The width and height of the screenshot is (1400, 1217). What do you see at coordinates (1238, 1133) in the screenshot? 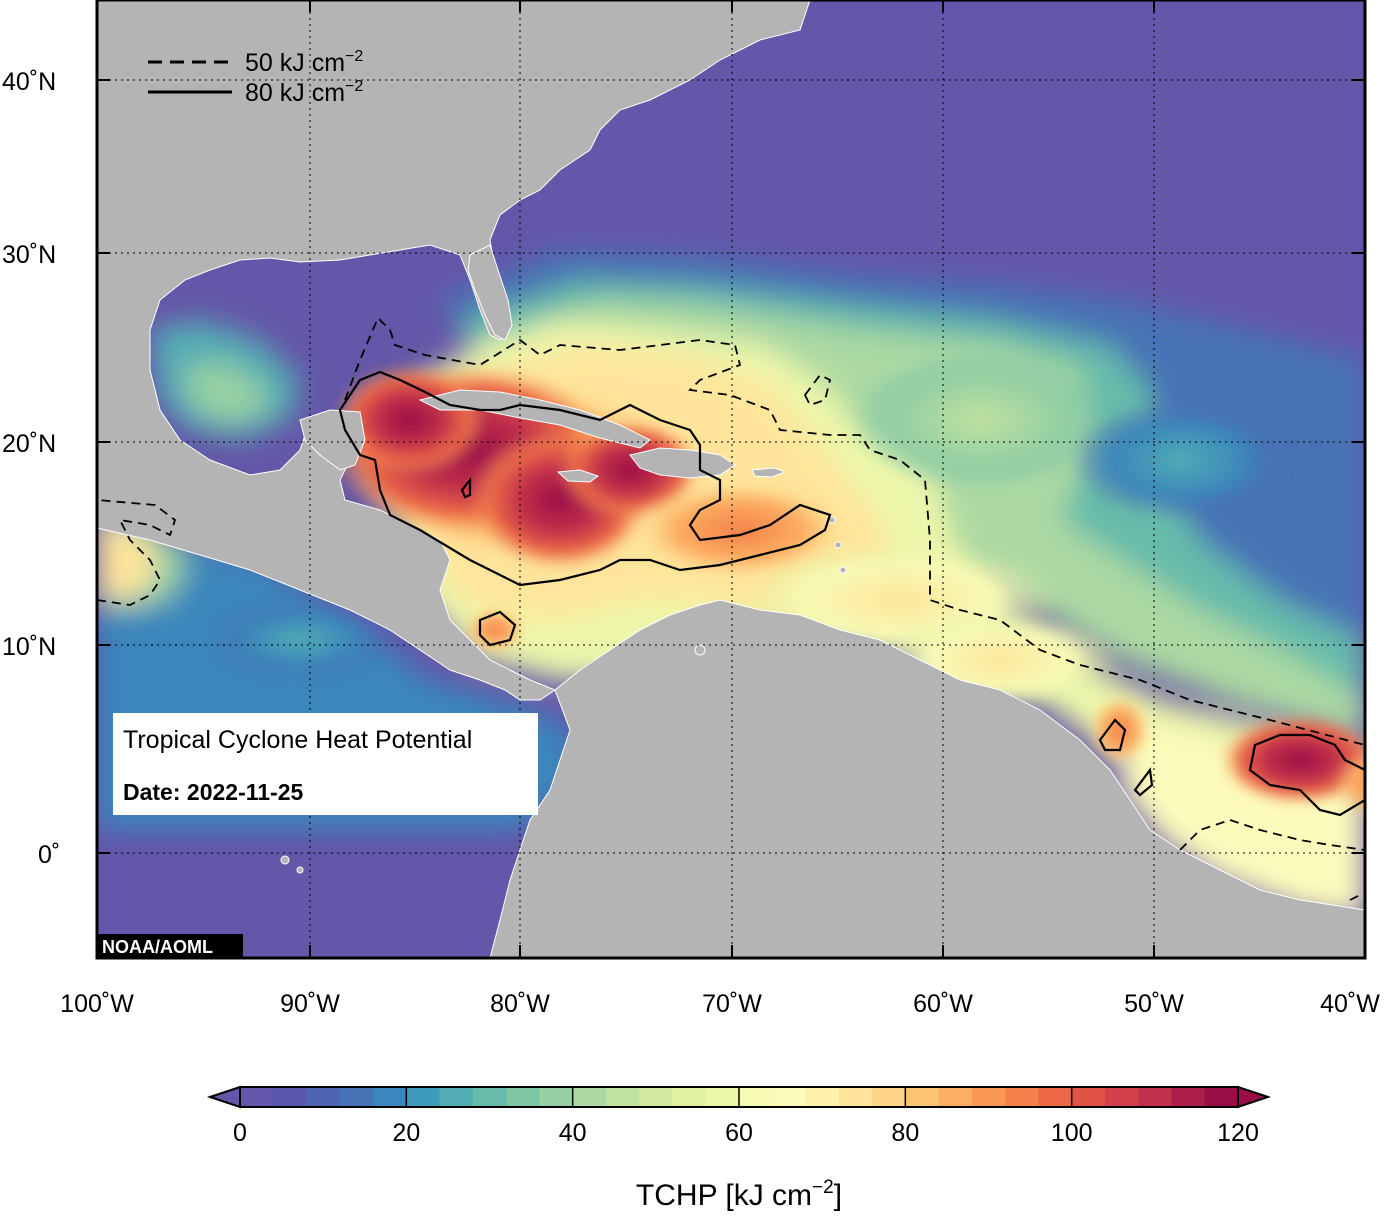
I see `colorbar-tick-label: 120` at bounding box center [1238, 1133].